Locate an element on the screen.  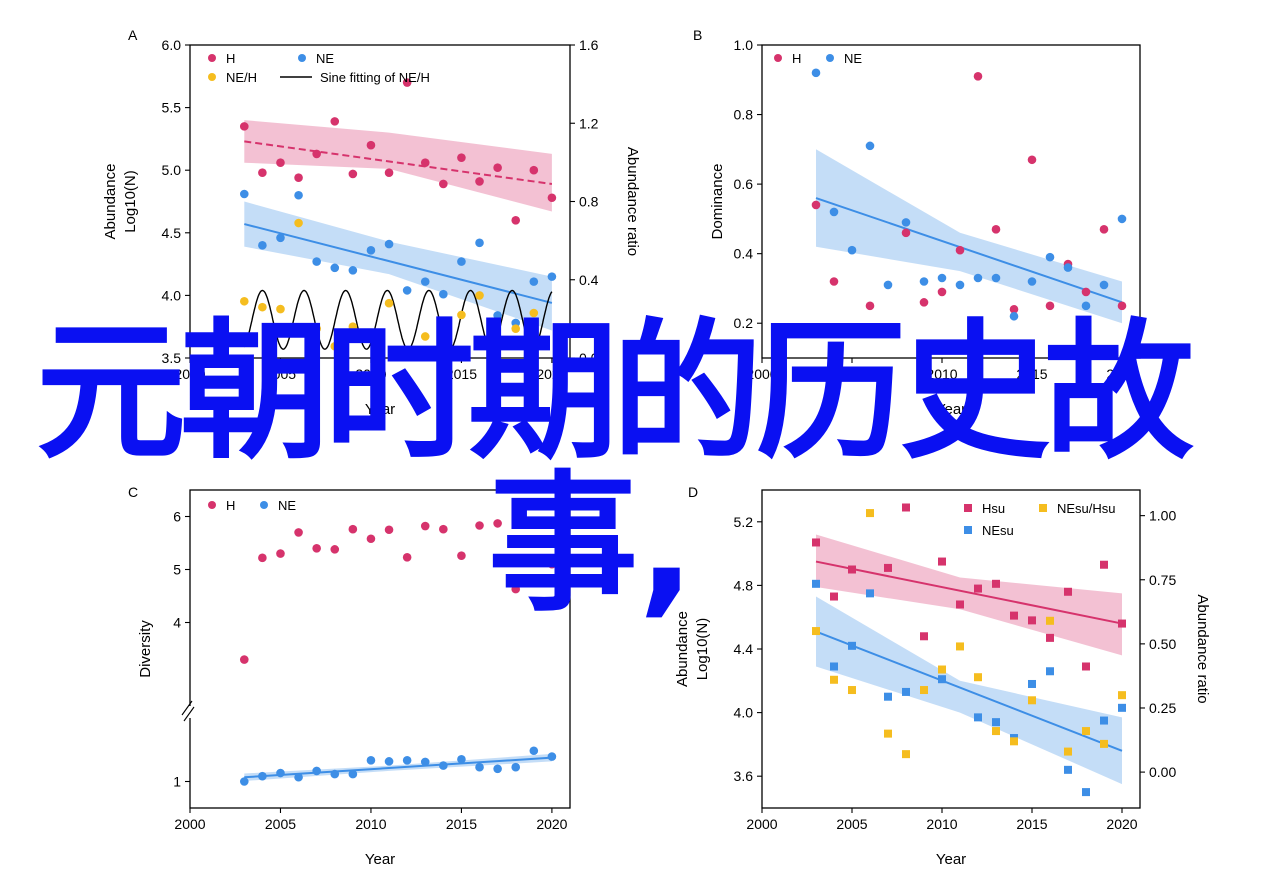
panel-a-xtick-label: 2015 is located at coordinates (461, 374).